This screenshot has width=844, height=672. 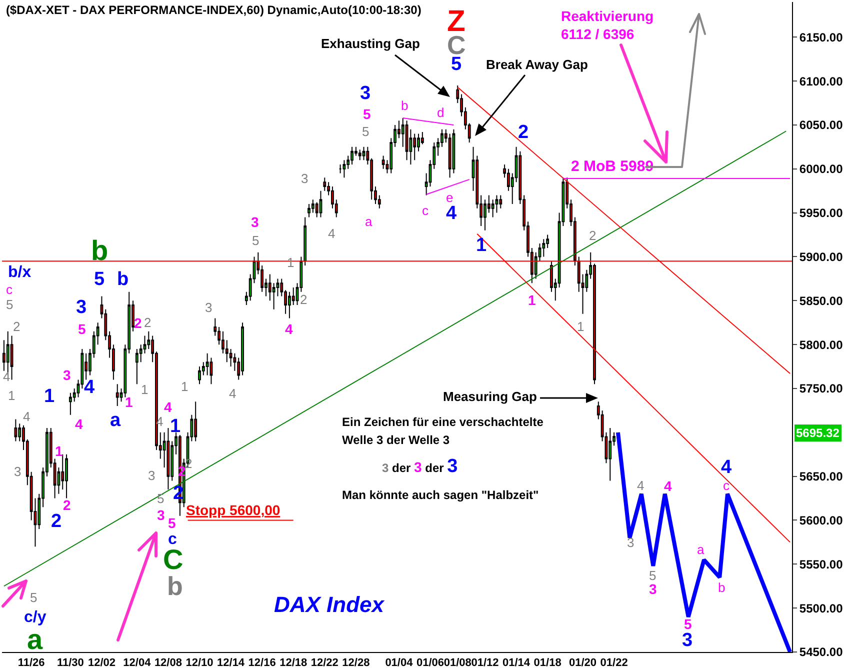 What do you see at coordinates (458, 663) in the screenshot?
I see `x-tick-label: 01/08` at bounding box center [458, 663].